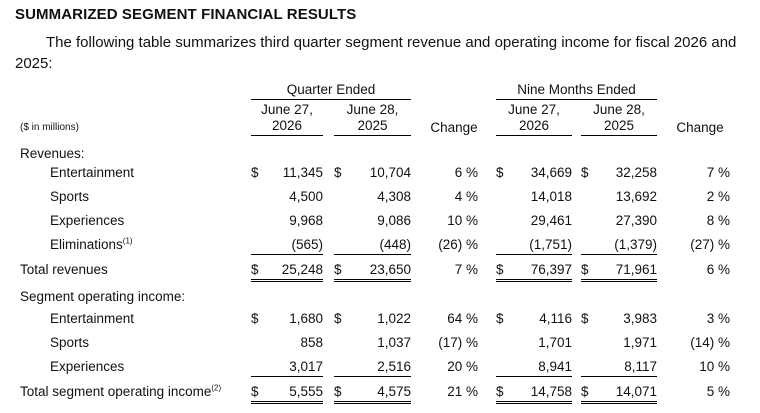 Image resolution: width=760 pixels, height=413 pixels. Describe the element at coordinates (390, 172) in the screenshot. I see `revenue-row-0-q25-value: 10,704` at that location.